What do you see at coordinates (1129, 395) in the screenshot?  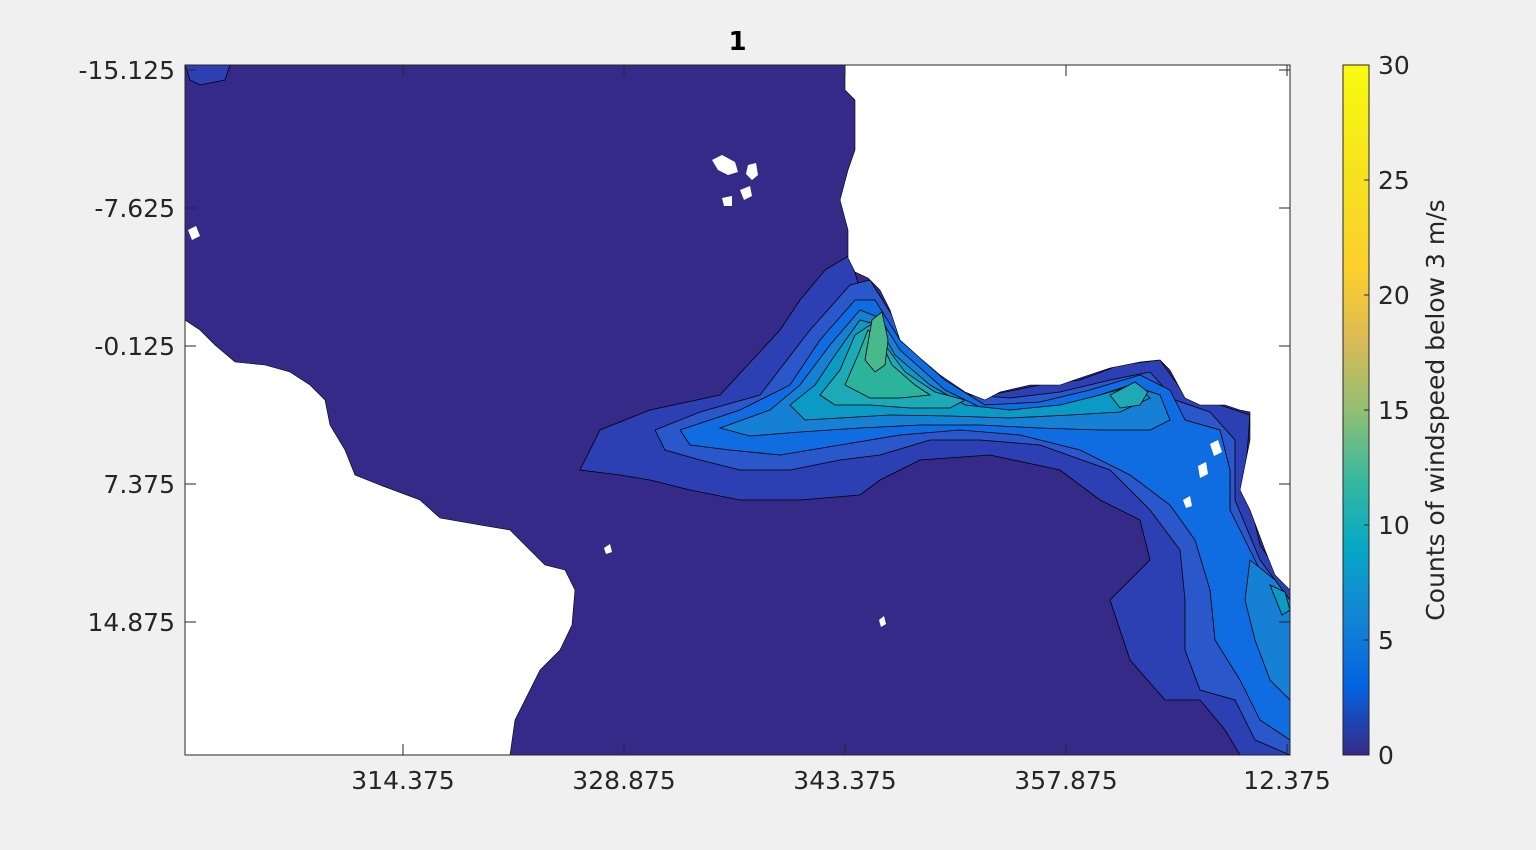 I see `contour-band-level-6-east` at bounding box center [1129, 395].